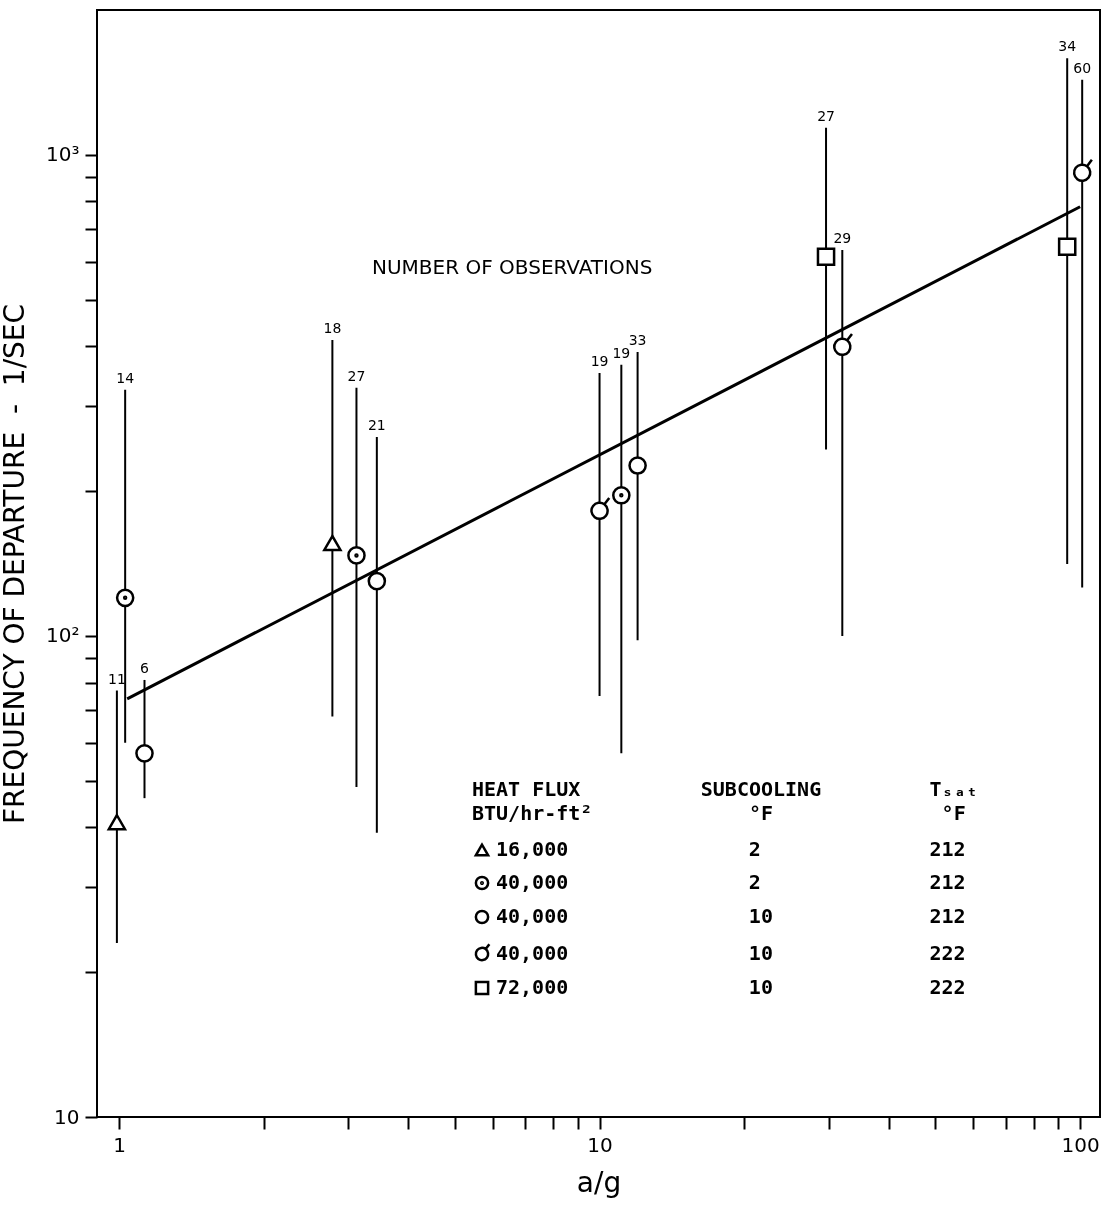 The width and height of the screenshot is (1111, 1223). Describe the element at coordinates (63, 154) in the screenshot. I see `y-tick-label: 10³` at that location.